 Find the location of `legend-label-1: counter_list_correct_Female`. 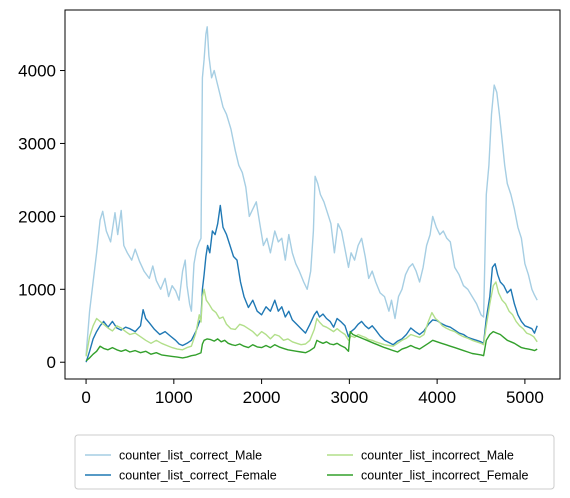

legend-label-1: counter_list_correct_Female is located at coordinates (198, 476).